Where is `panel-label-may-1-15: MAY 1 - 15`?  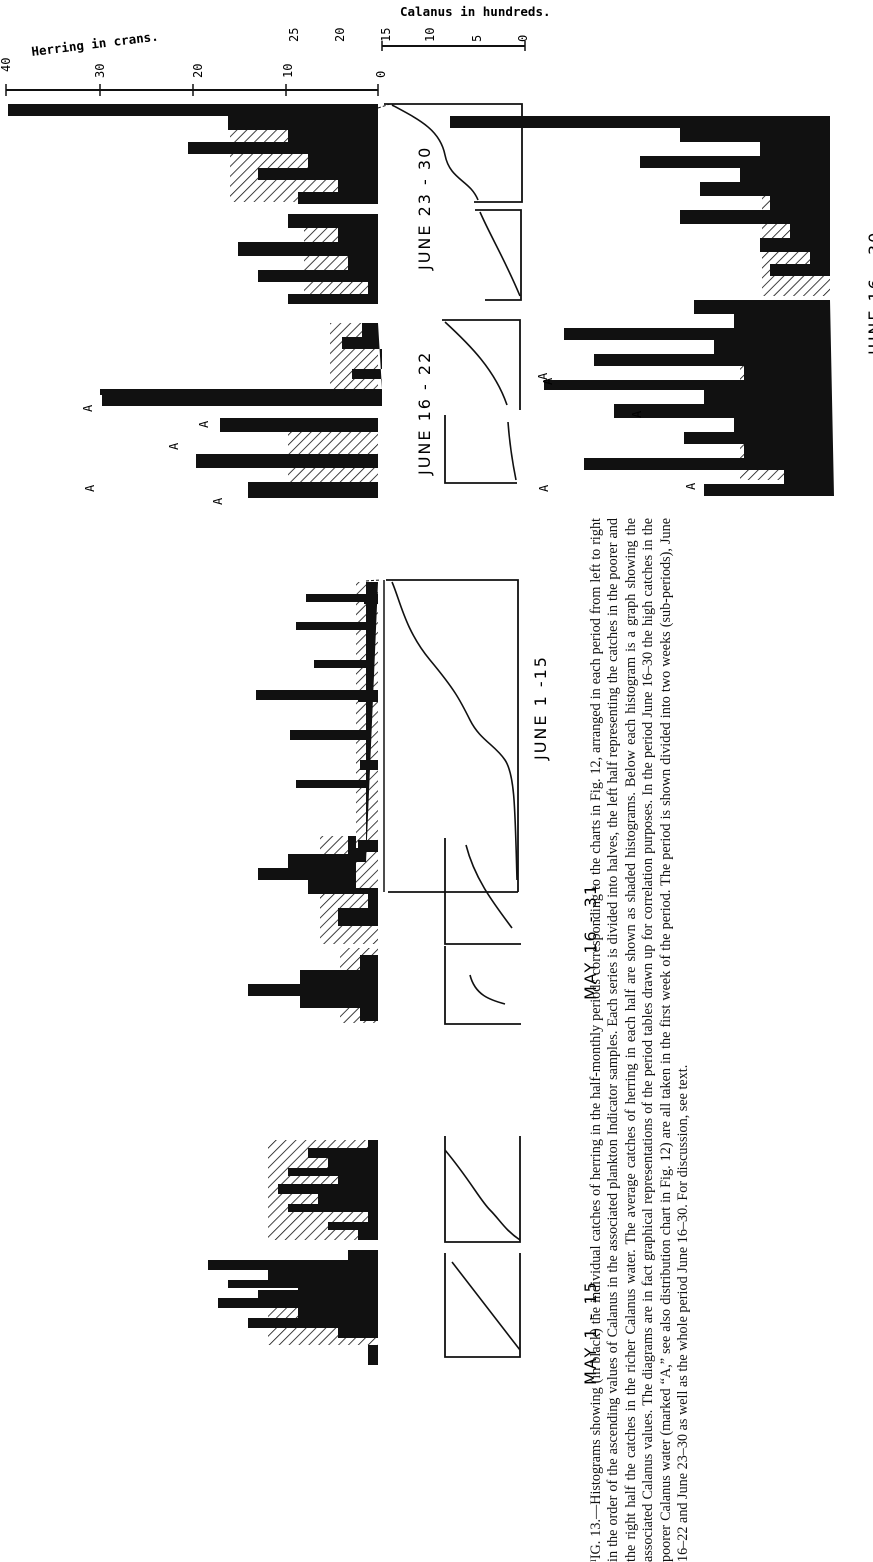 panel-label-may-1-15: MAY 1 - 15 is located at coordinates (590, 1332).